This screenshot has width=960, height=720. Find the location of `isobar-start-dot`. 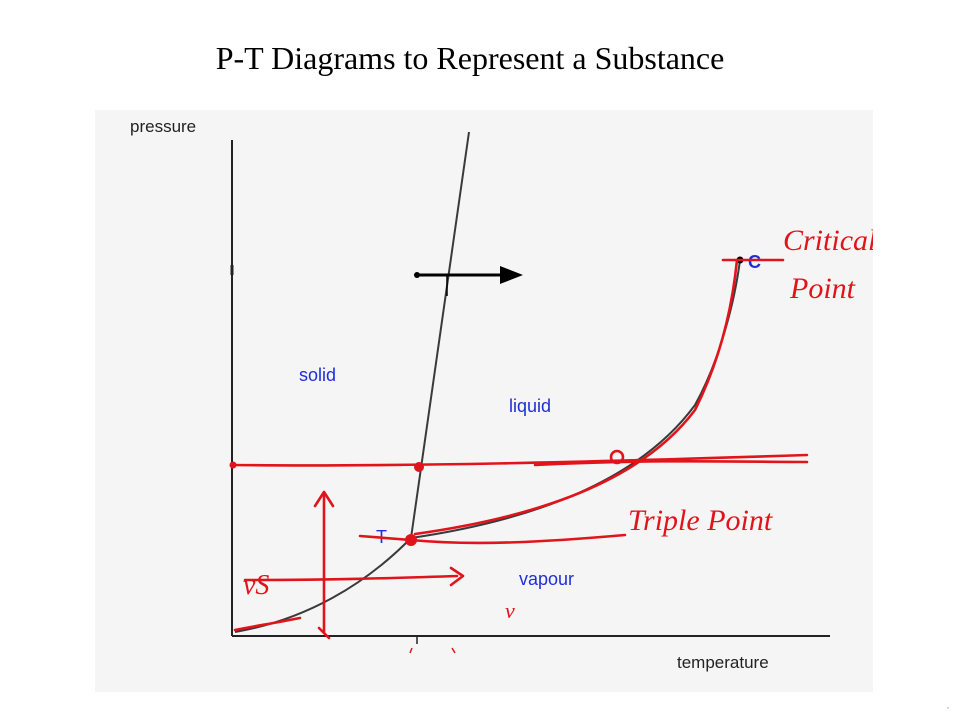

isobar-start-dot is located at coordinates (233, 465).